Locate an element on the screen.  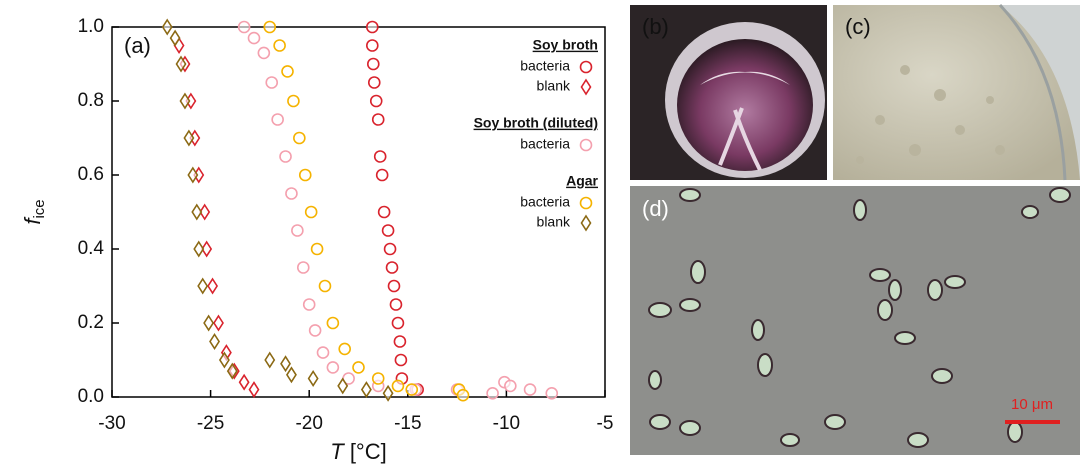
x-tick-label: -10 is located at coordinates (506, 423).